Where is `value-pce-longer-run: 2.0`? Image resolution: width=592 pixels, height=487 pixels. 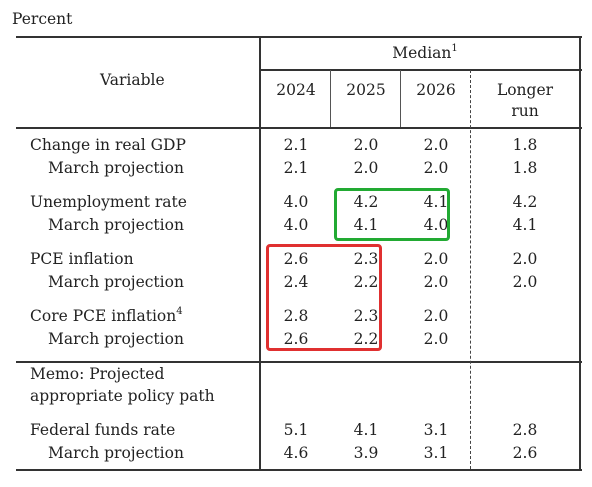 value-pce-longer-run: 2.0 is located at coordinates (525, 259).